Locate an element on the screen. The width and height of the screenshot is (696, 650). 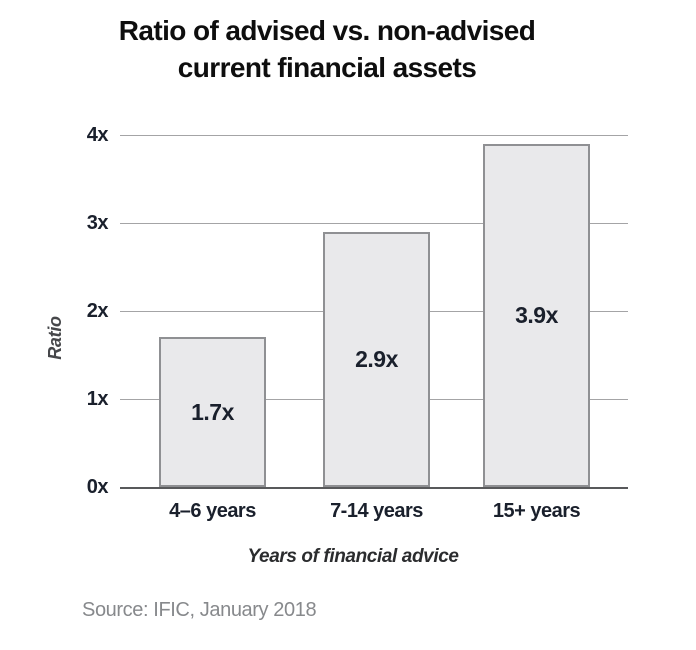
bar-value-label: 3.9x is located at coordinates (536, 315).